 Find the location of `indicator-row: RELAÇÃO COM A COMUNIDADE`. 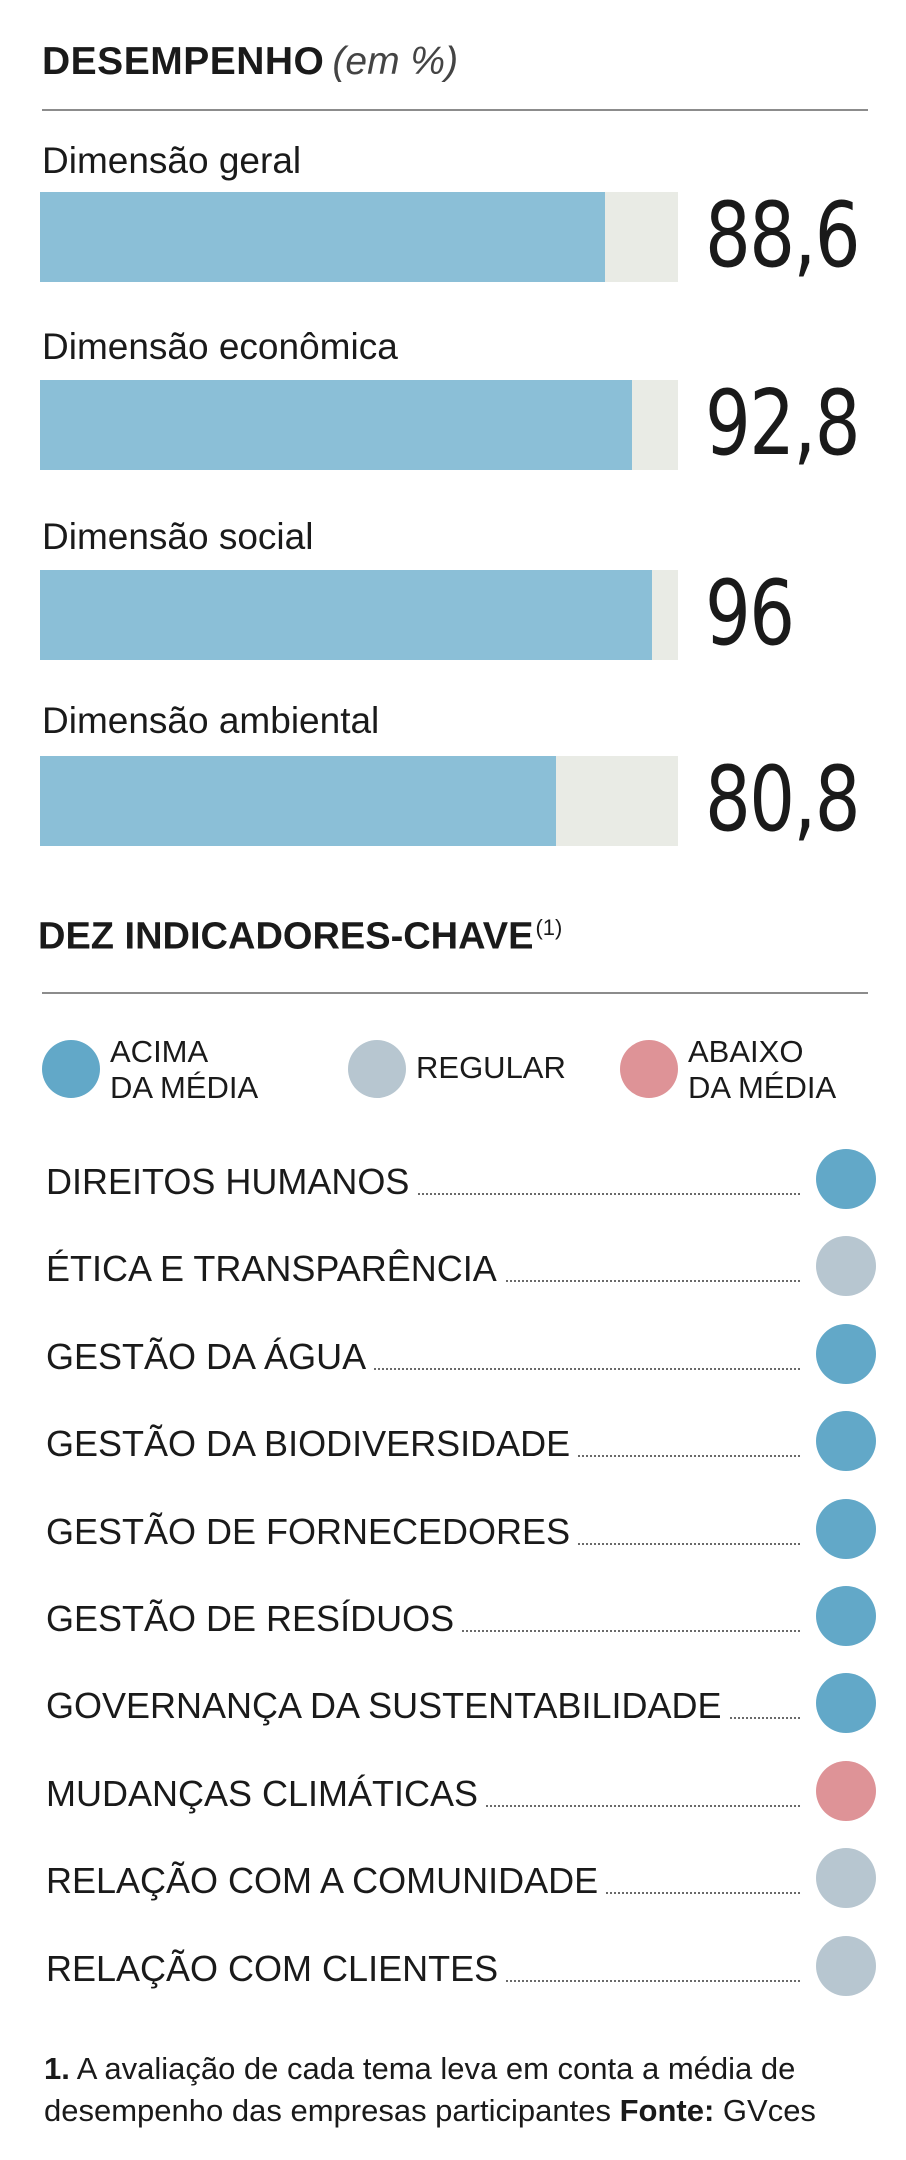

indicator-row: RELAÇÃO COM A COMUNIDADE is located at coordinates (461, 1878).